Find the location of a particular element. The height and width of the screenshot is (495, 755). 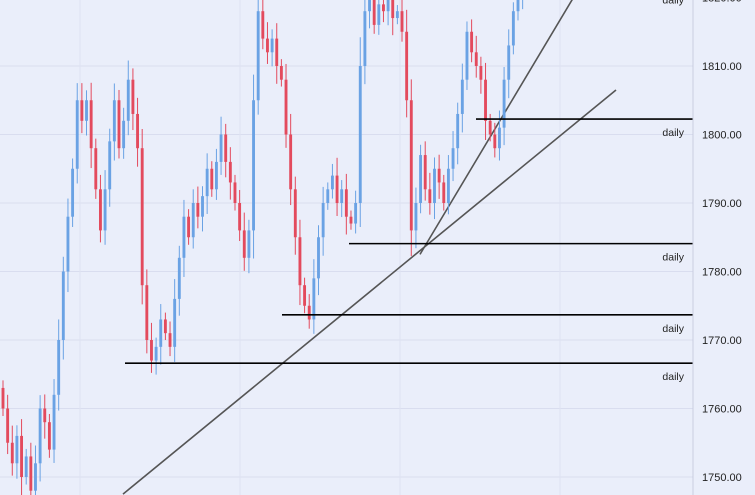

y-tick-label: 1810.00 is located at coordinates (722, 67).